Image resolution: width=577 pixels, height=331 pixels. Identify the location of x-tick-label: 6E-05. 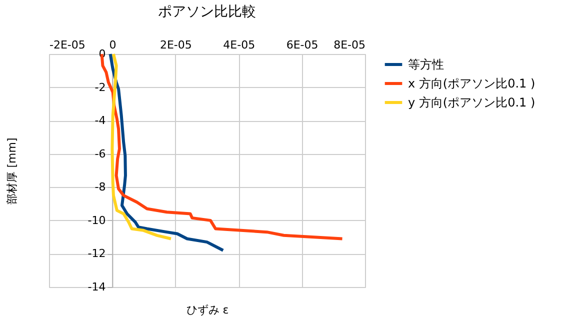
(302, 45).